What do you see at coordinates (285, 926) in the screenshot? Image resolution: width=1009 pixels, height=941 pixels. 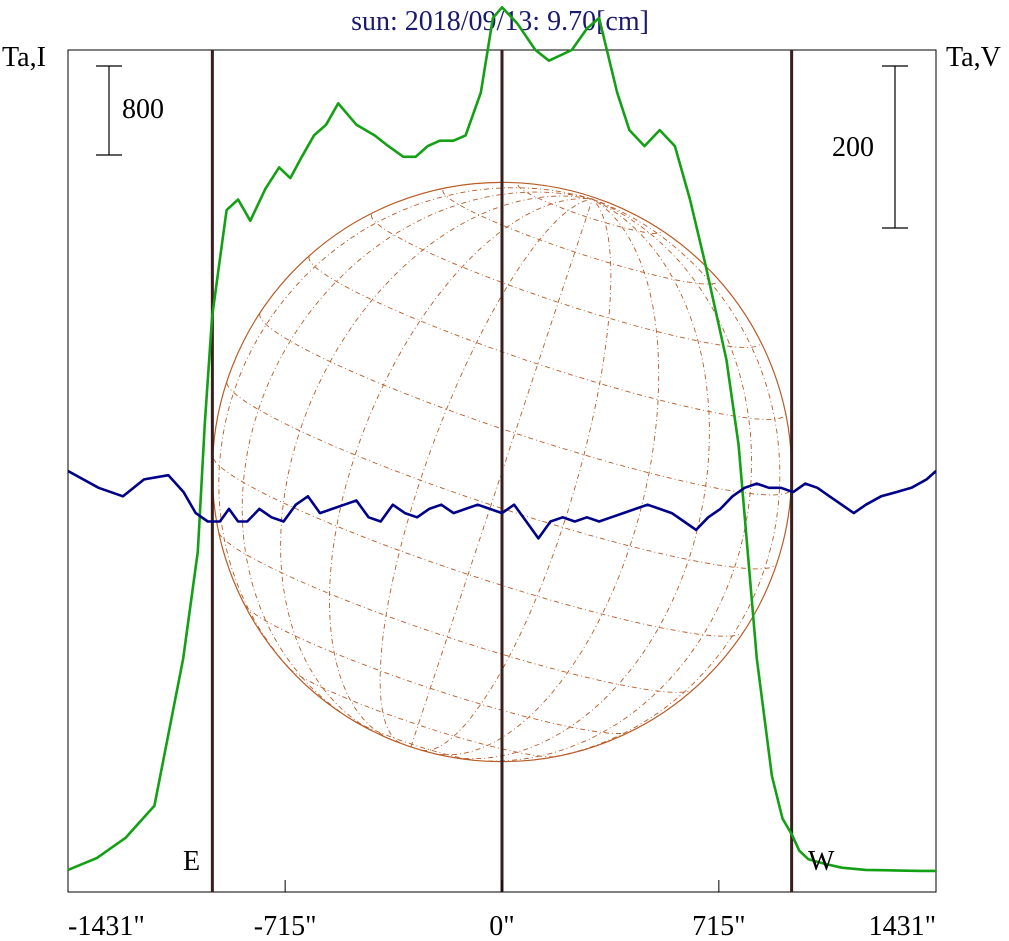 I see `x-tick-label: -715"` at bounding box center [285, 926].